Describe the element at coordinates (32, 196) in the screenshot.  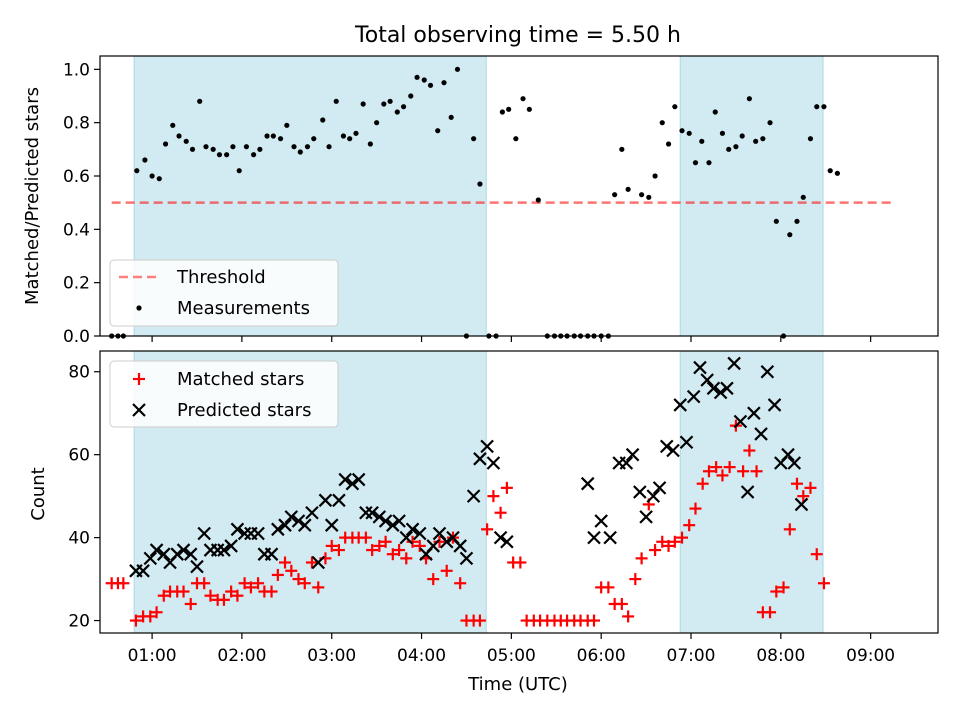
I see `top-y-axis-label: Matched/Predicted stars` at that location.